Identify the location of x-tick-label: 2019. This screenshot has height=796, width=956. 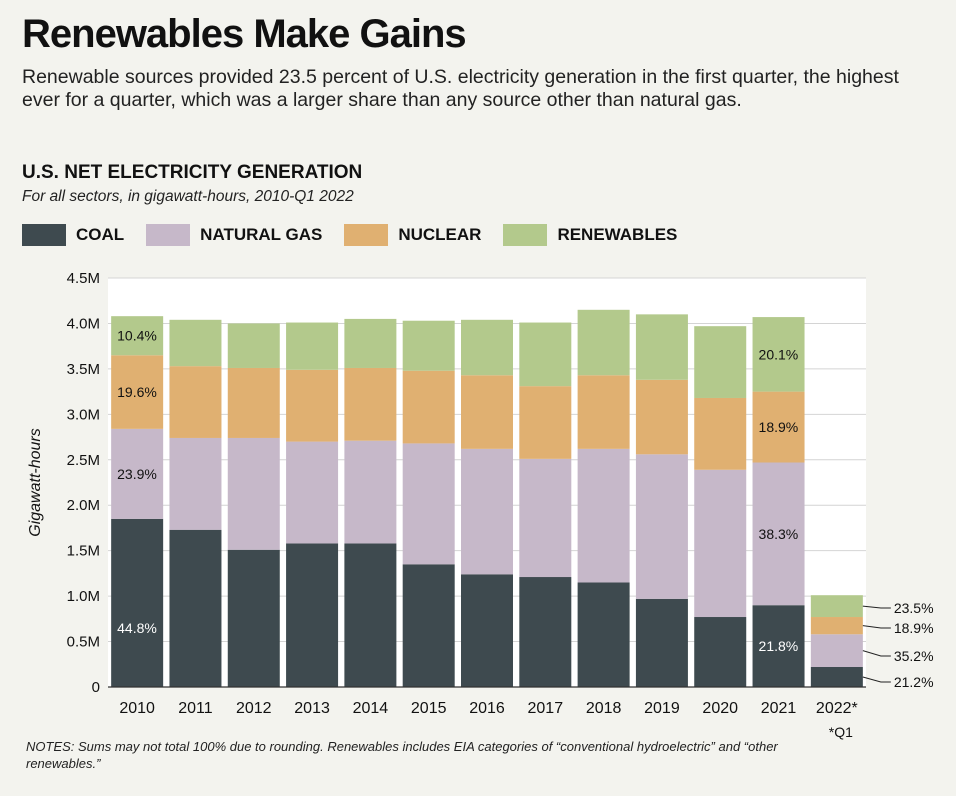
(662, 708).